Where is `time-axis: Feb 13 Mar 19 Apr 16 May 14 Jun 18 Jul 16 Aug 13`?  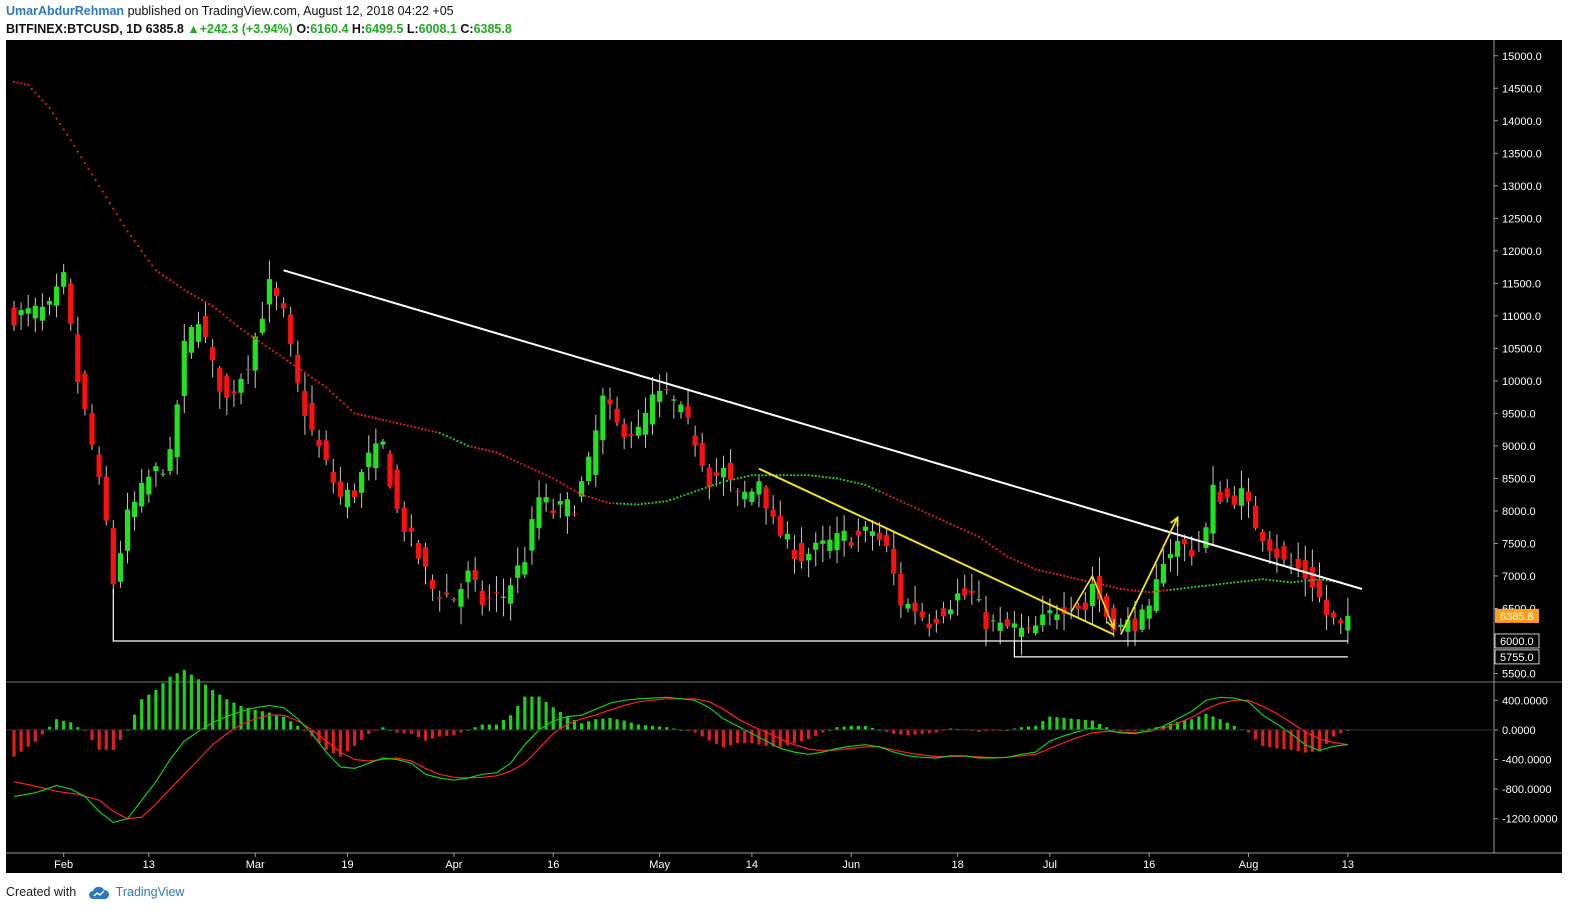
time-axis: Feb 13 Mar 19 Apr 16 May 14 Jun 18 Jul 16 Aug 13 is located at coordinates (704, 862).